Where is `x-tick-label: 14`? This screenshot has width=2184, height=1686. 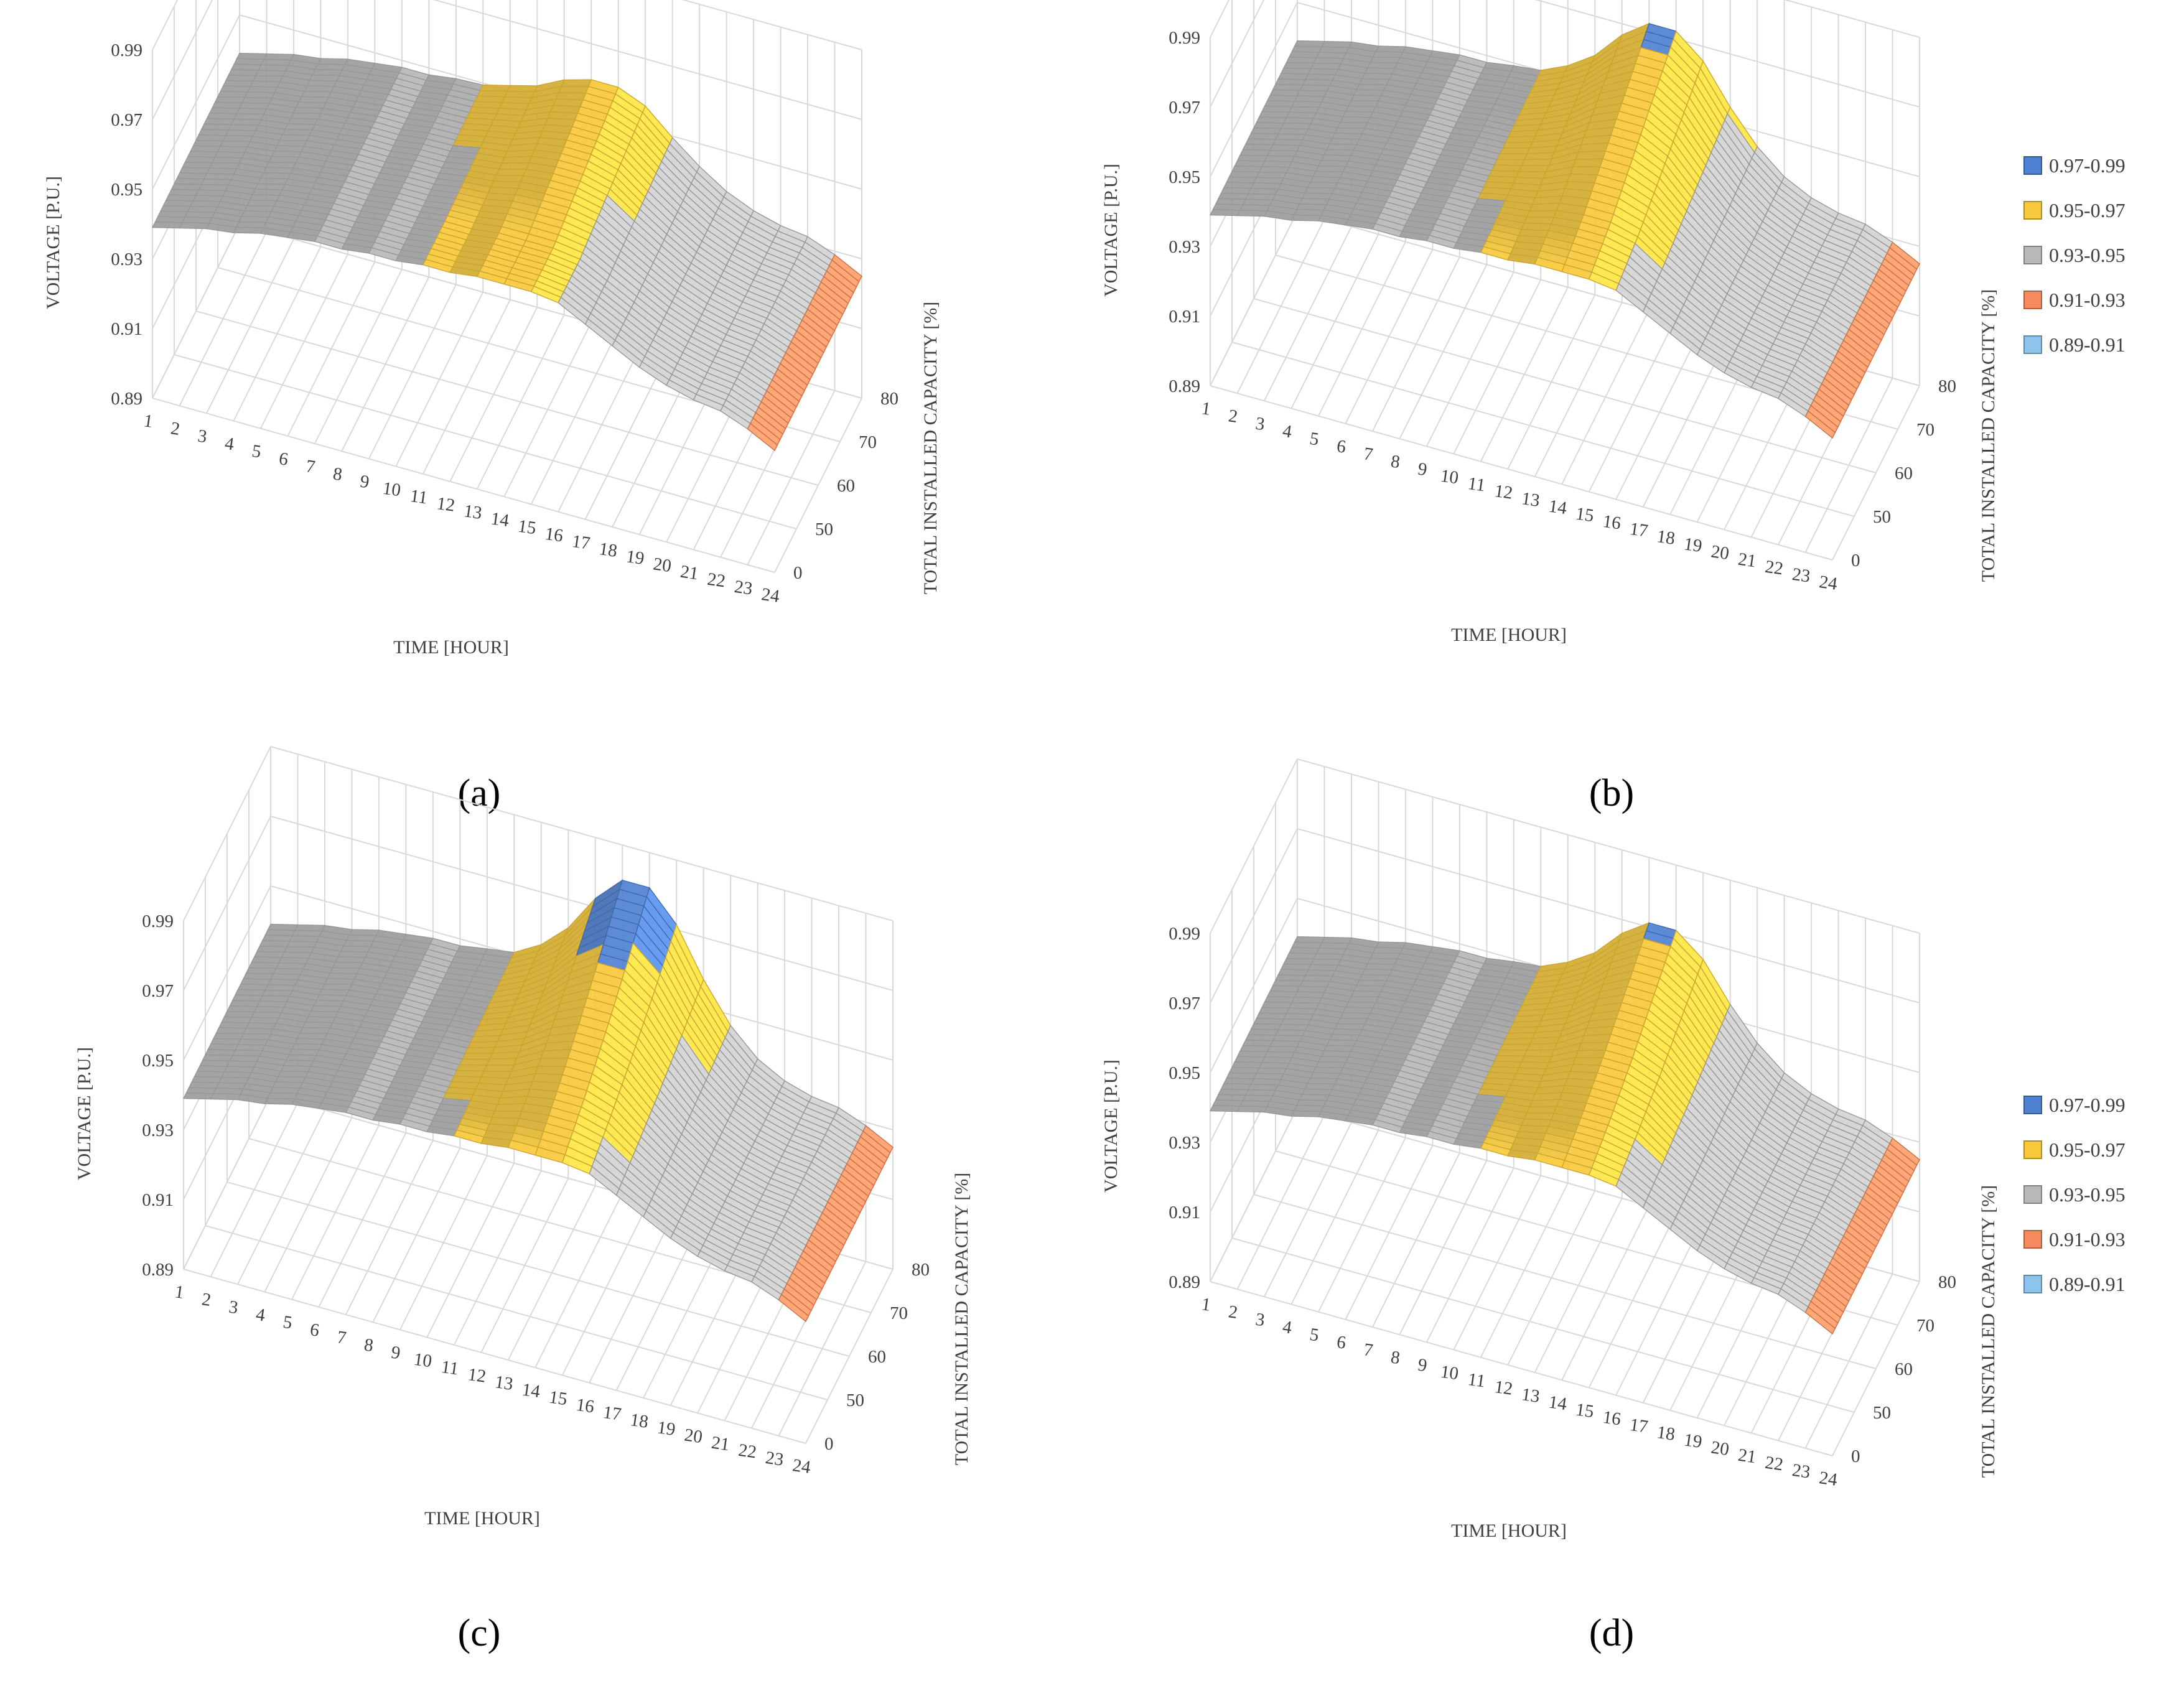
x-tick-label: 14 is located at coordinates (1558, 1403).